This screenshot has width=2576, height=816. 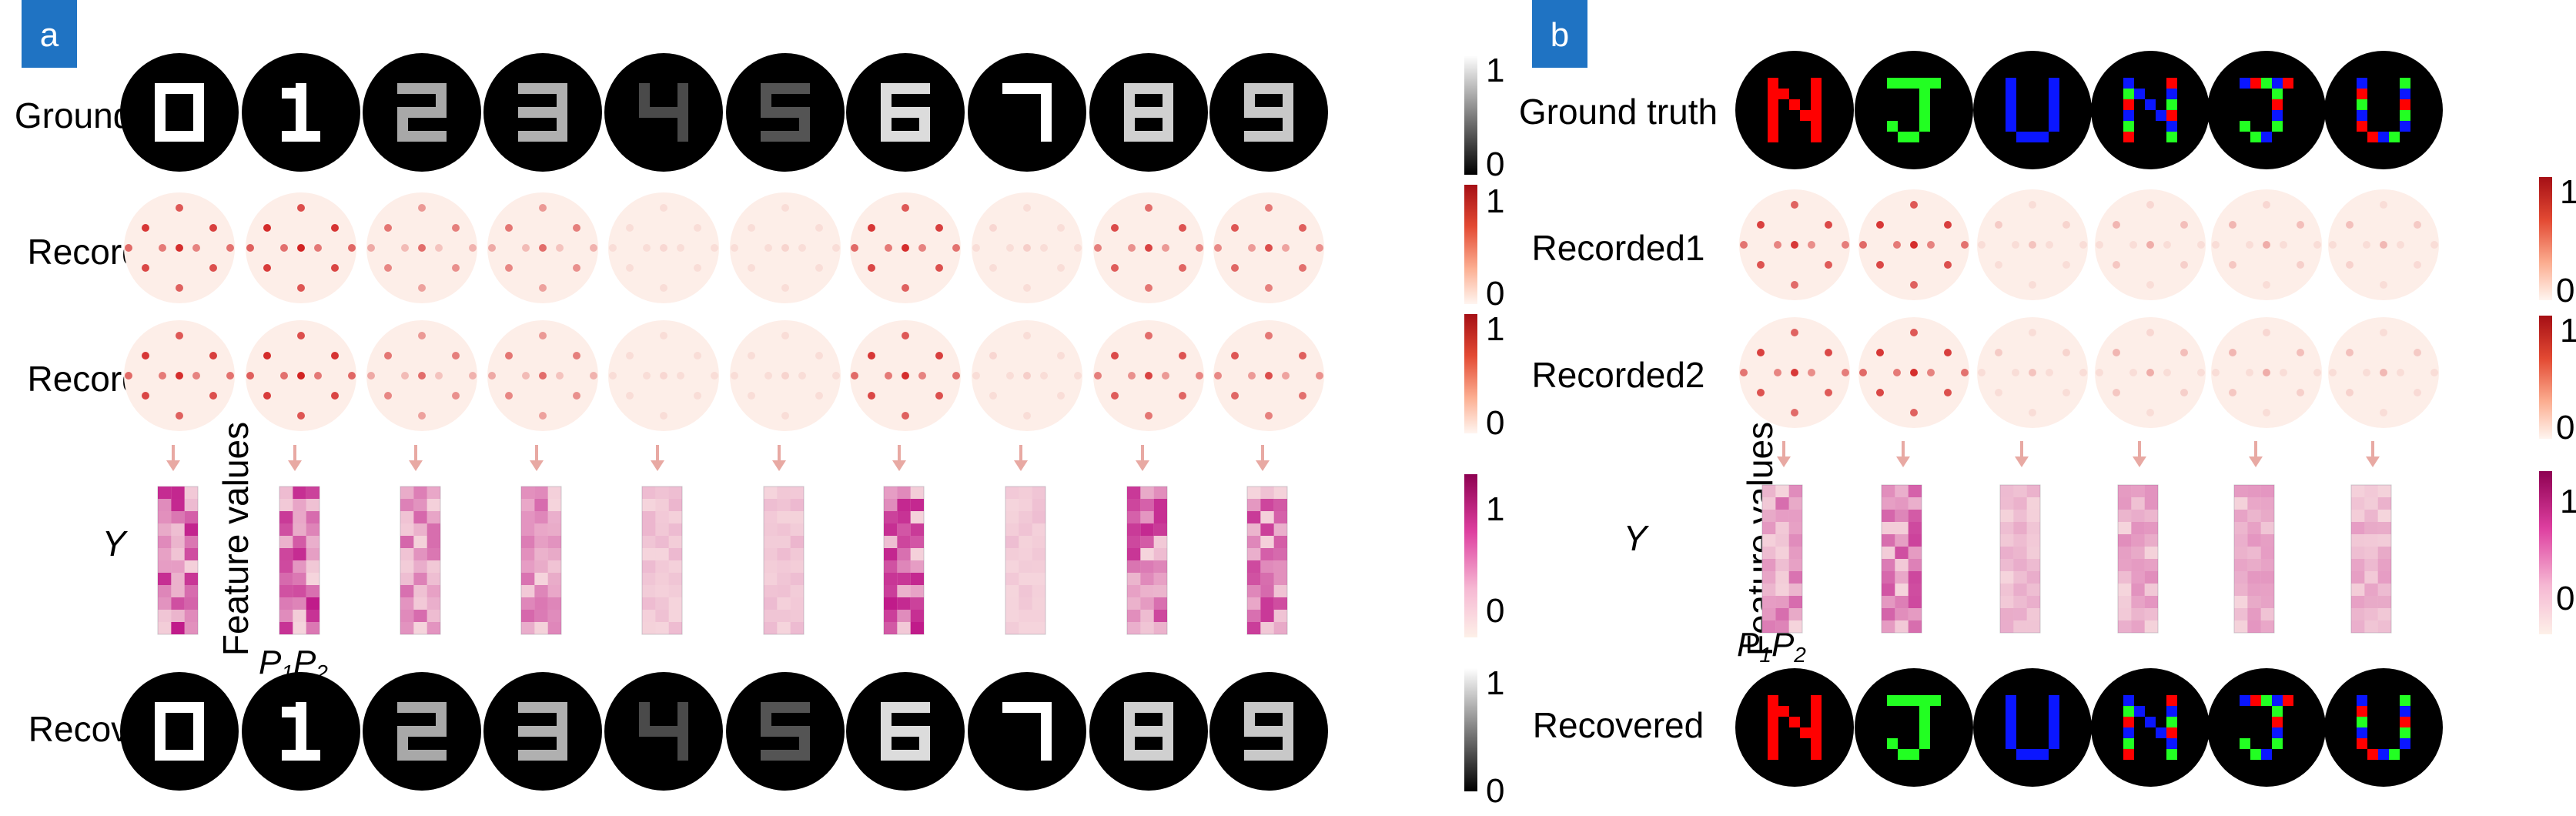 I want to click on arrow-head, so click(x=1903, y=462).